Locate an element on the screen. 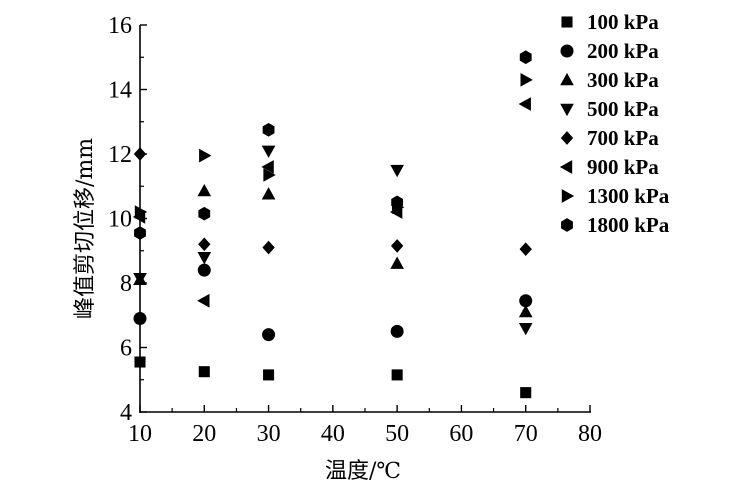  y-tick-label: 8 is located at coordinates (126, 284).